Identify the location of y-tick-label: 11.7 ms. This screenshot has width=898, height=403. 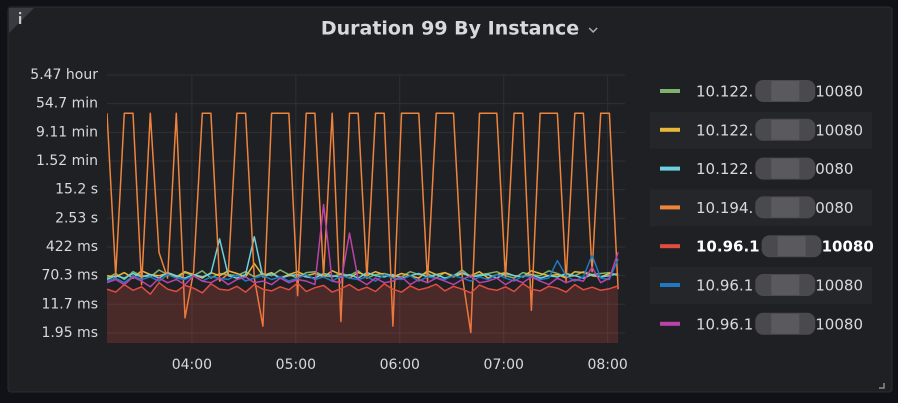
(69, 304).